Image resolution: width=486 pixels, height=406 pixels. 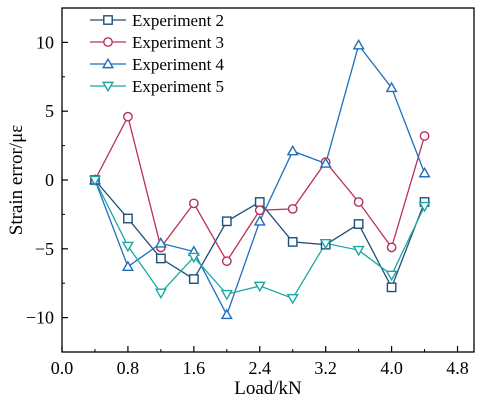 What do you see at coordinates (178, 64) in the screenshot?
I see `legend-label: Experiment 4` at bounding box center [178, 64].